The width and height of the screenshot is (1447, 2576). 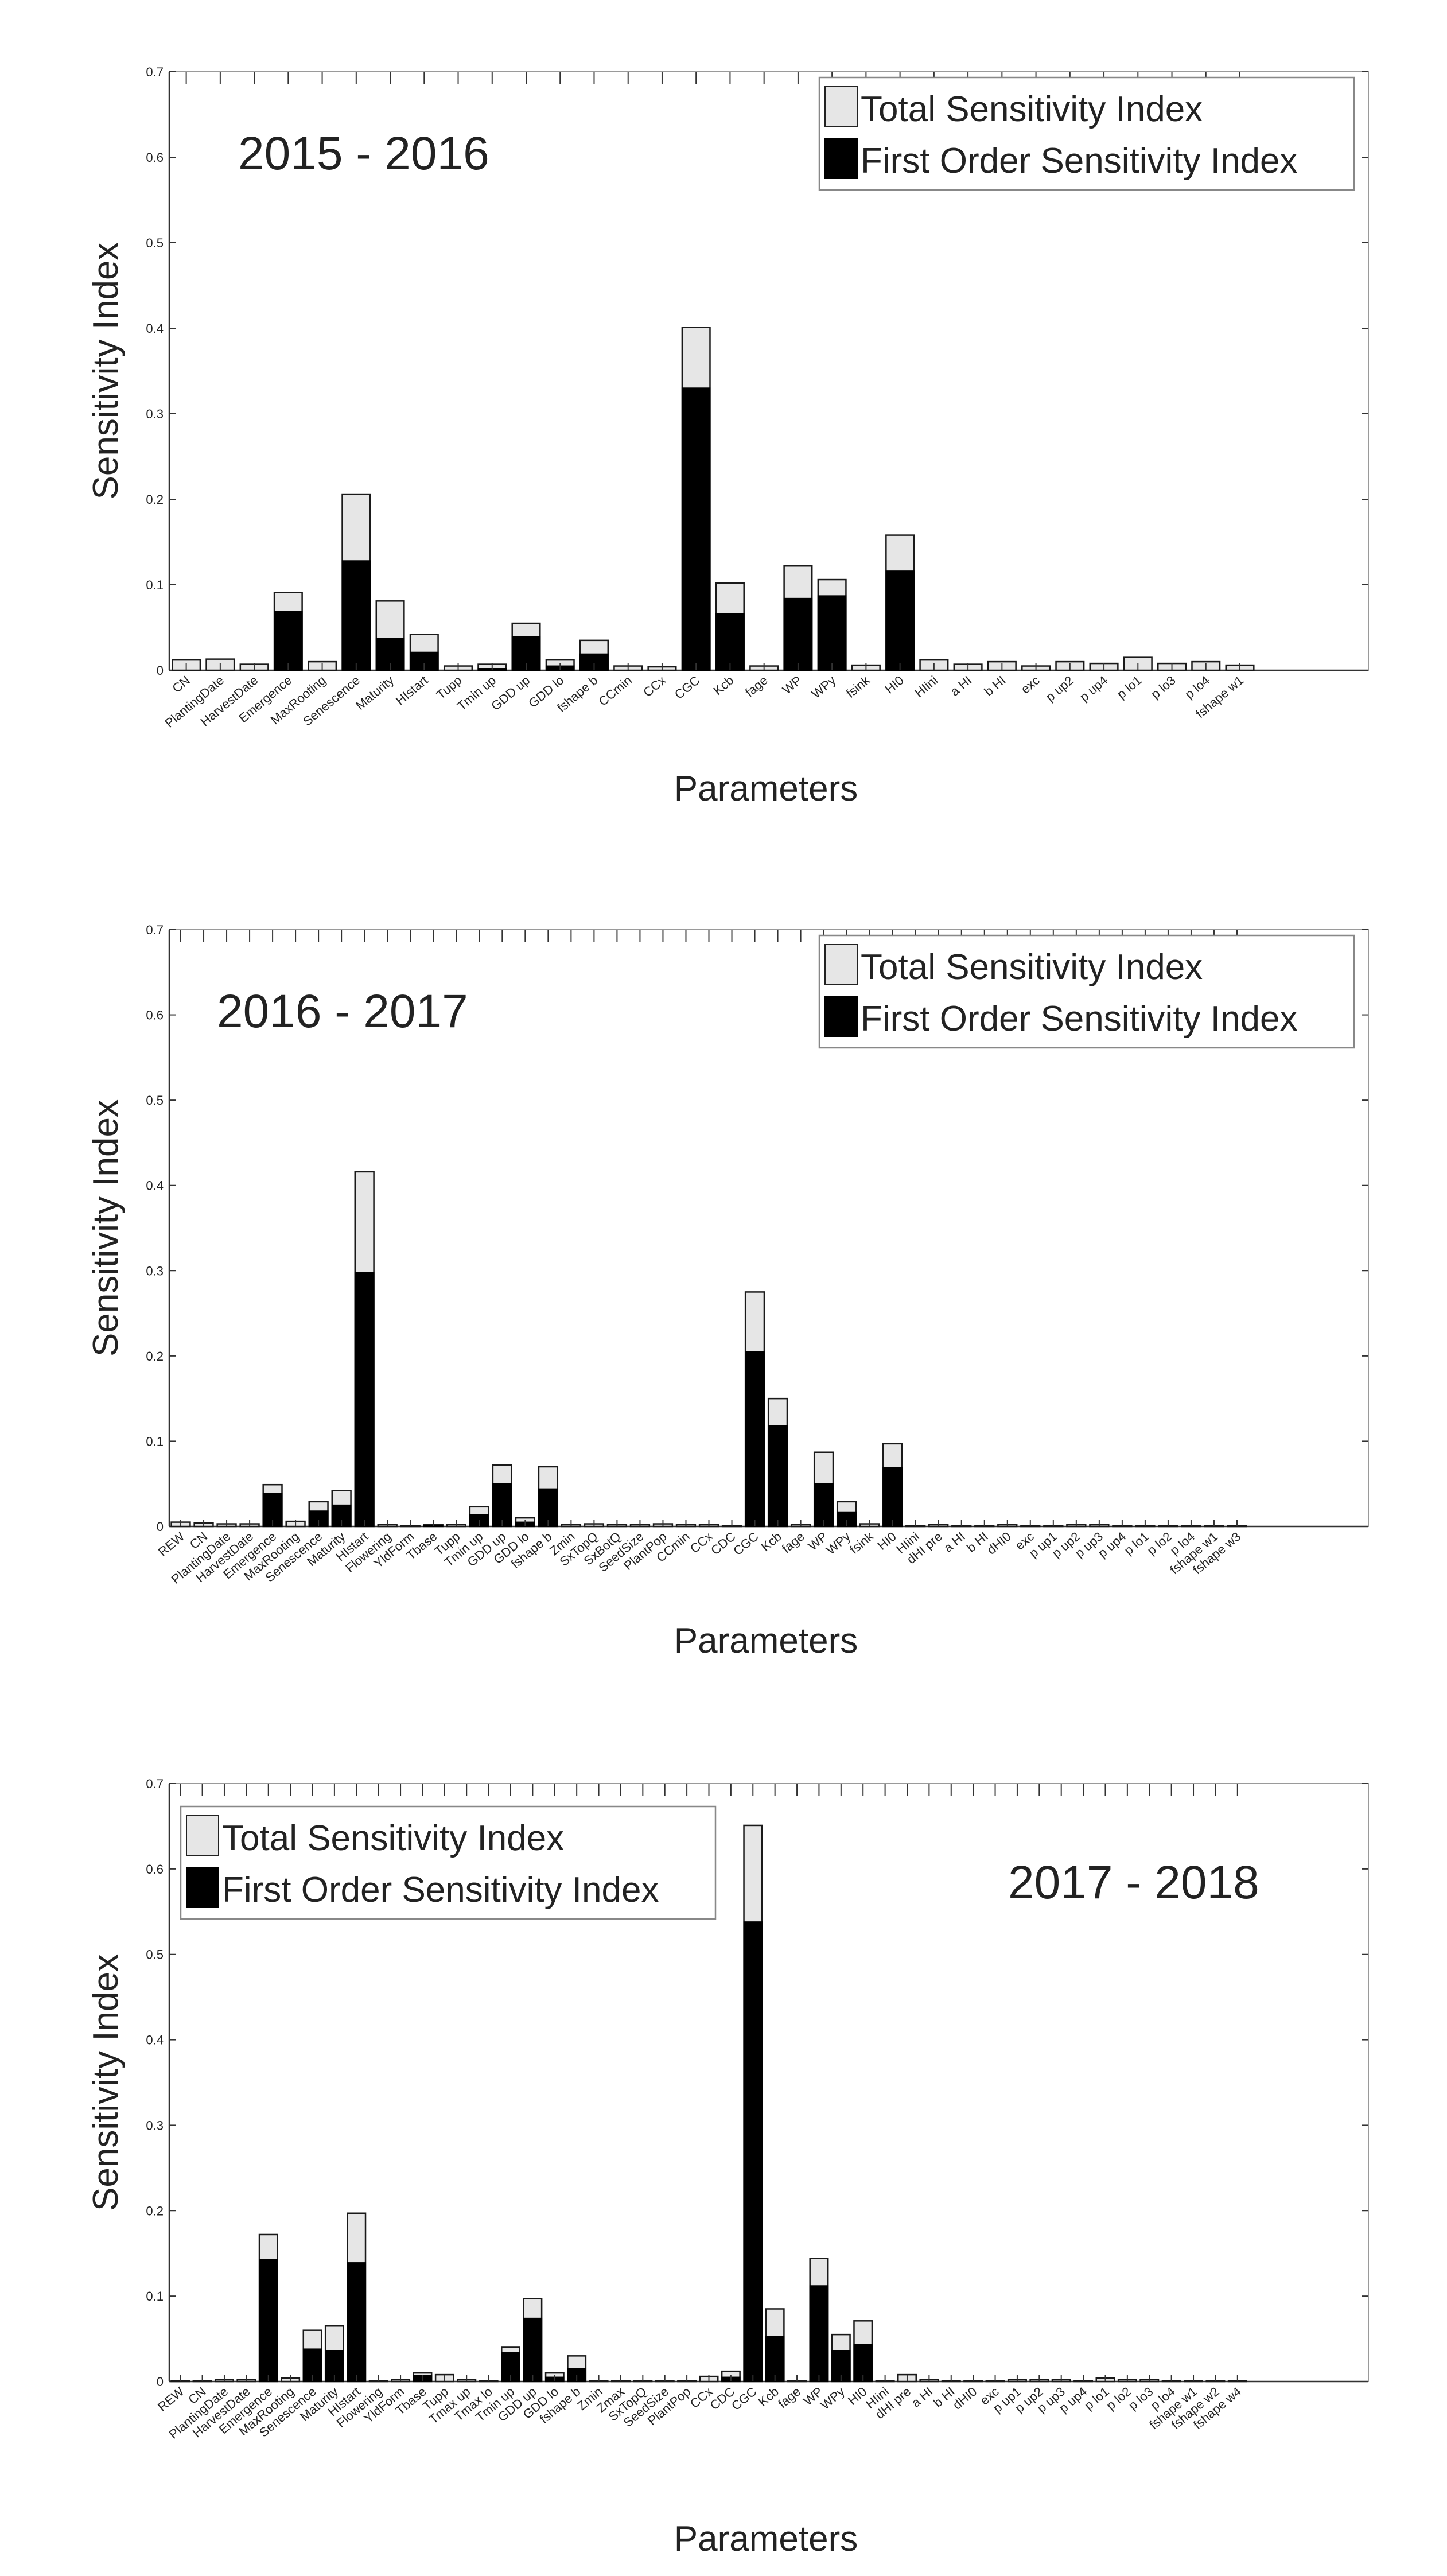 What do you see at coordinates (832, 633) in the screenshot?
I see `bar-first-WPy` at bounding box center [832, 633].